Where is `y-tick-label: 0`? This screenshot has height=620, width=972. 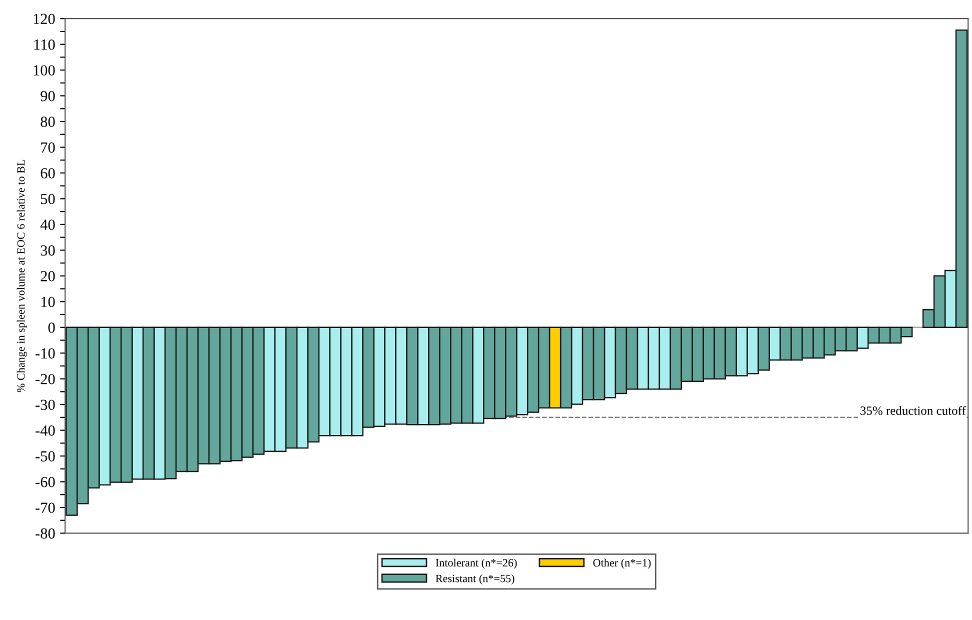
y-tick-label: 0 is located at coordinates (51, 327).